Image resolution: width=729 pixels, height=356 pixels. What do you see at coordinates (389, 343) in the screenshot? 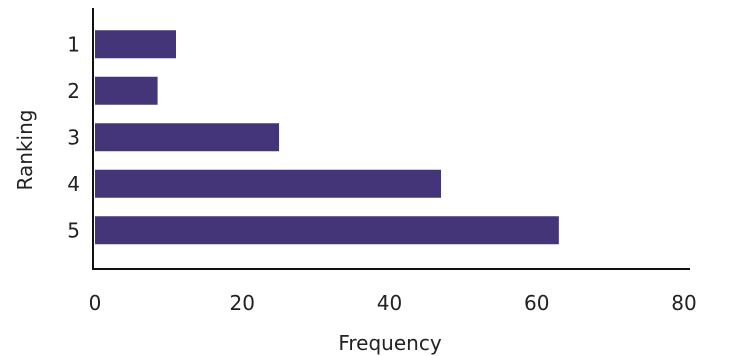
I see `x-axis-title: Frequency` at bounding box center [389, 343].